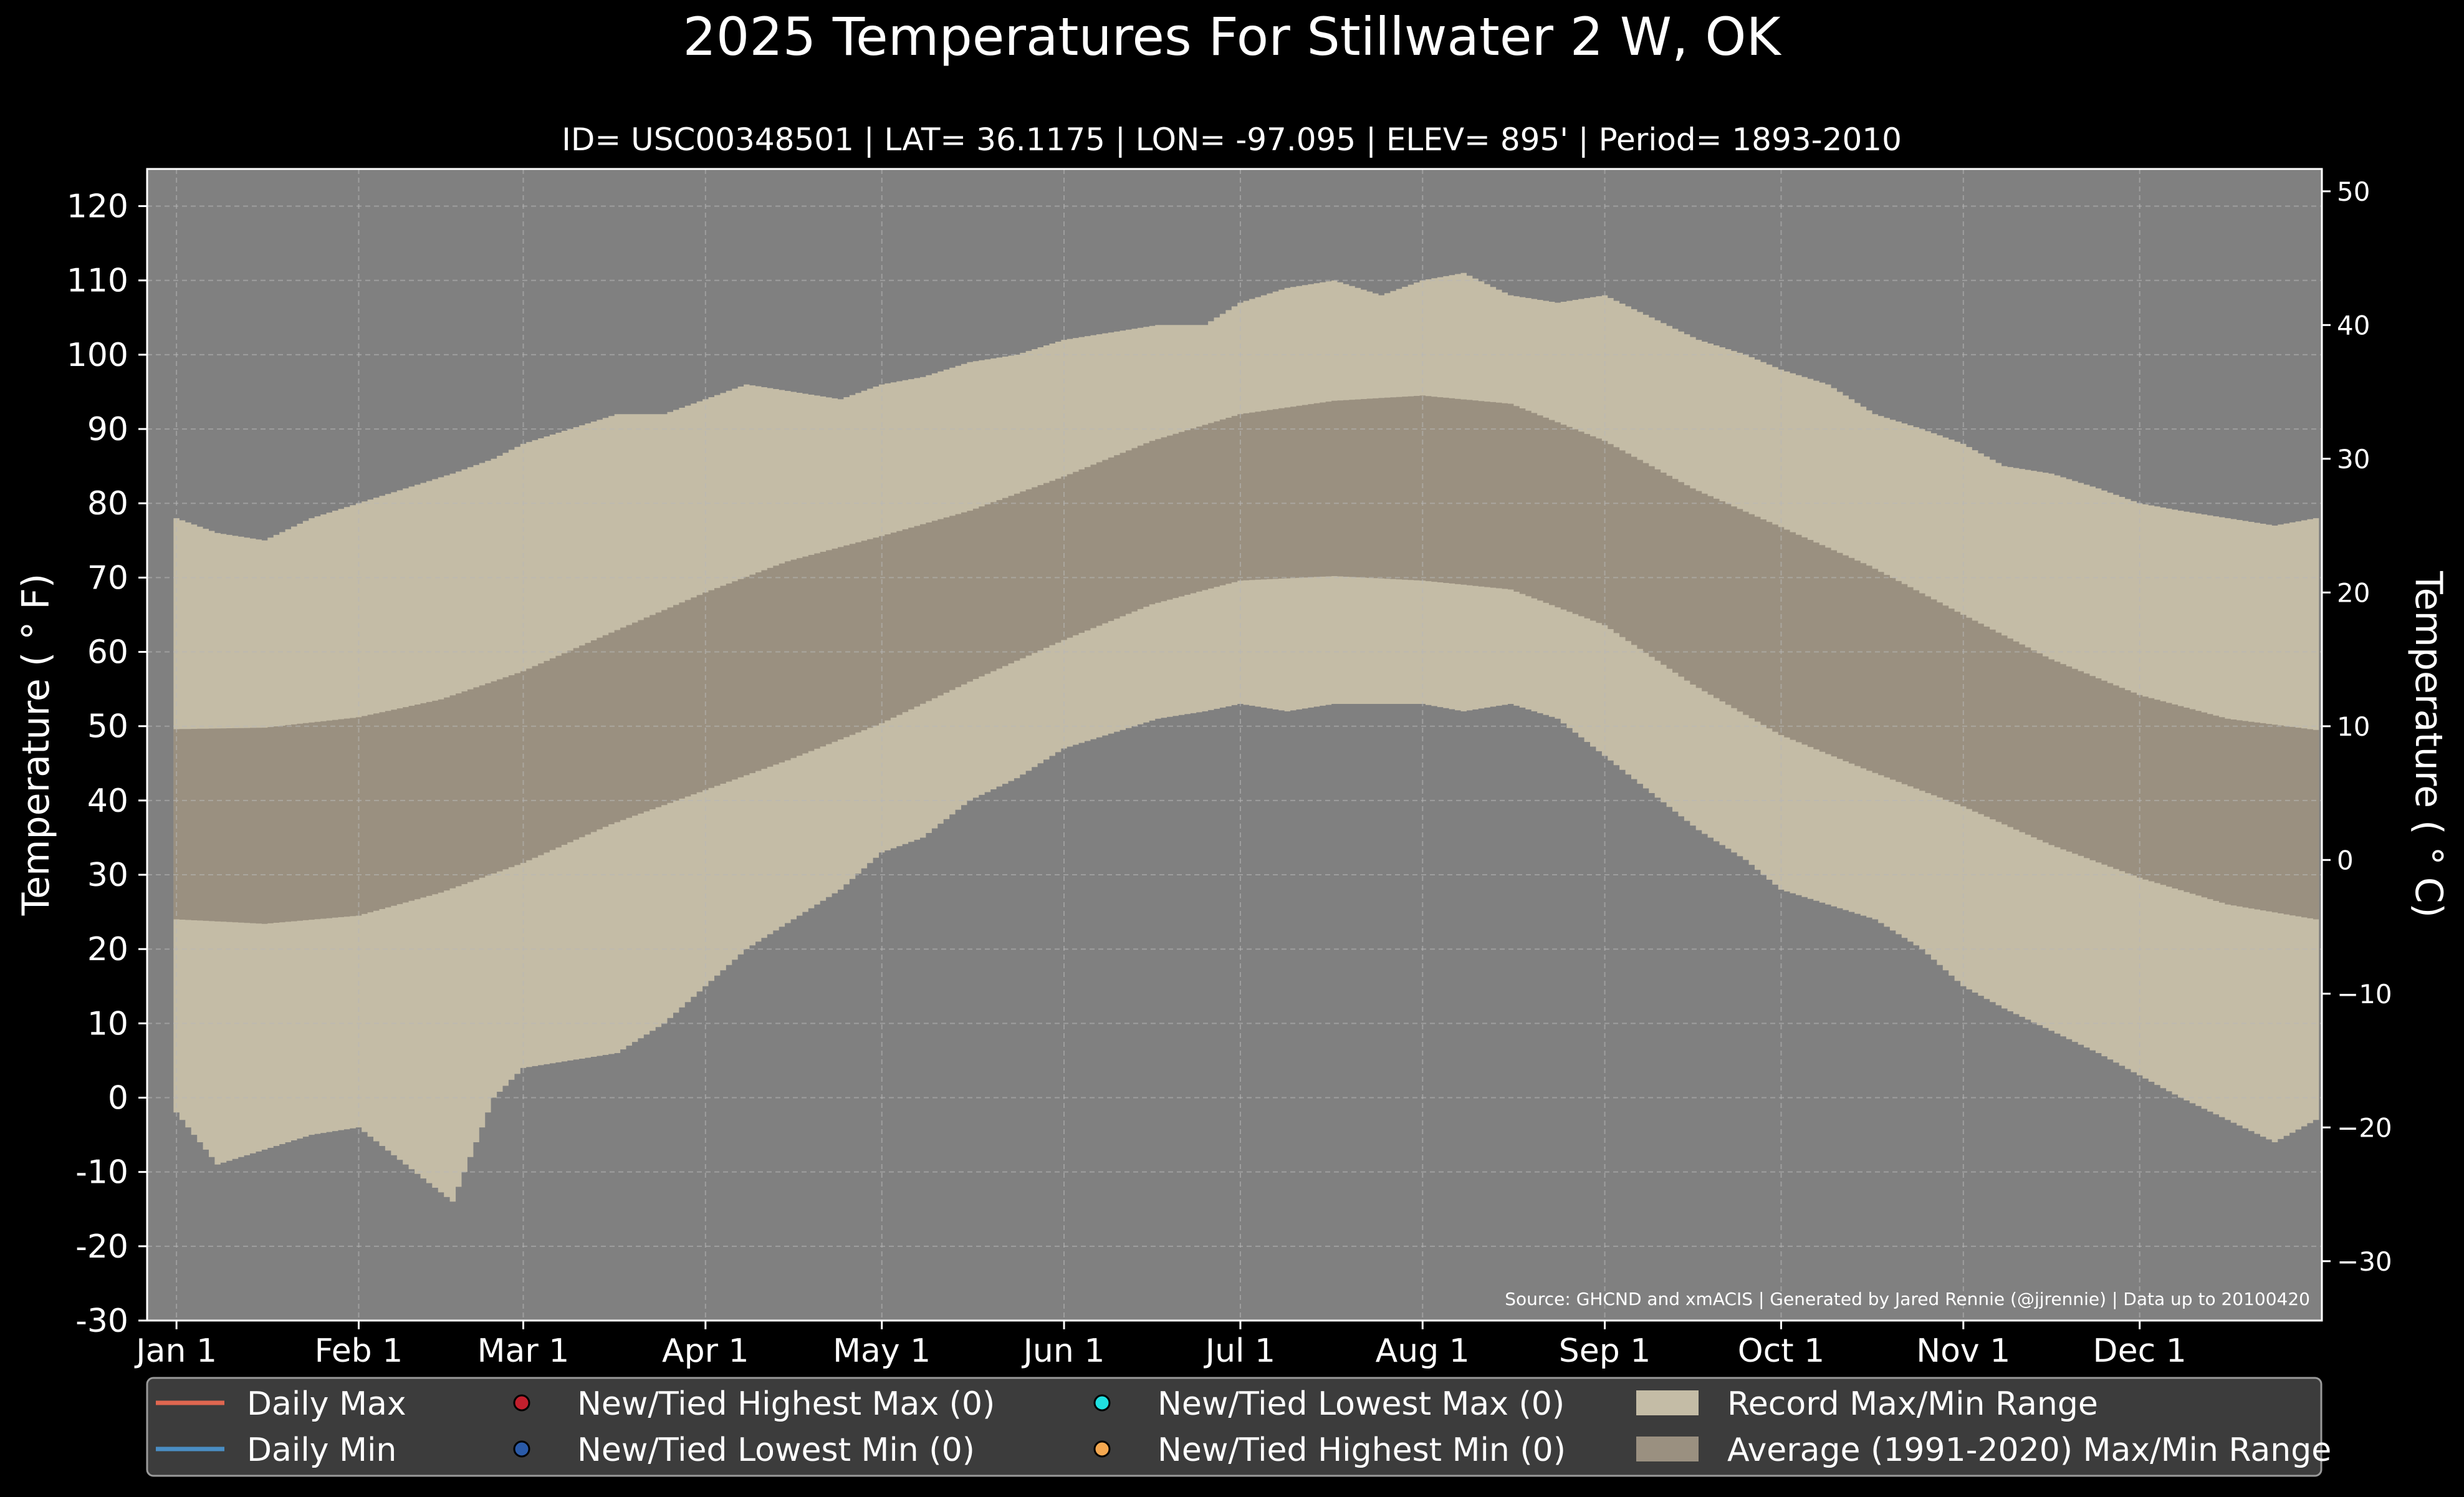 This screenshot has height=1497, width=2464. Describe the element at coordinates (2029, 1450) in the screenshot. I see `legend-label: Average (1991-2020) Max/Min Range` at that location.